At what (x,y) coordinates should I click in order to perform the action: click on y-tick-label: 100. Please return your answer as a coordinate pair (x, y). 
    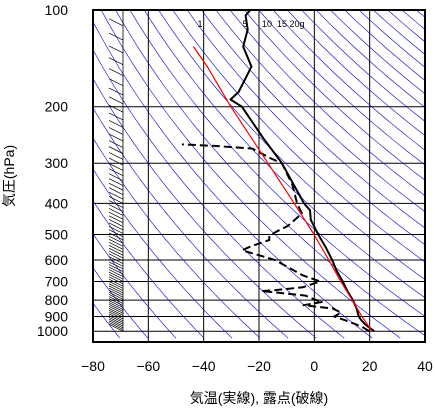
    Looking at the image, I should click on (57, 10).